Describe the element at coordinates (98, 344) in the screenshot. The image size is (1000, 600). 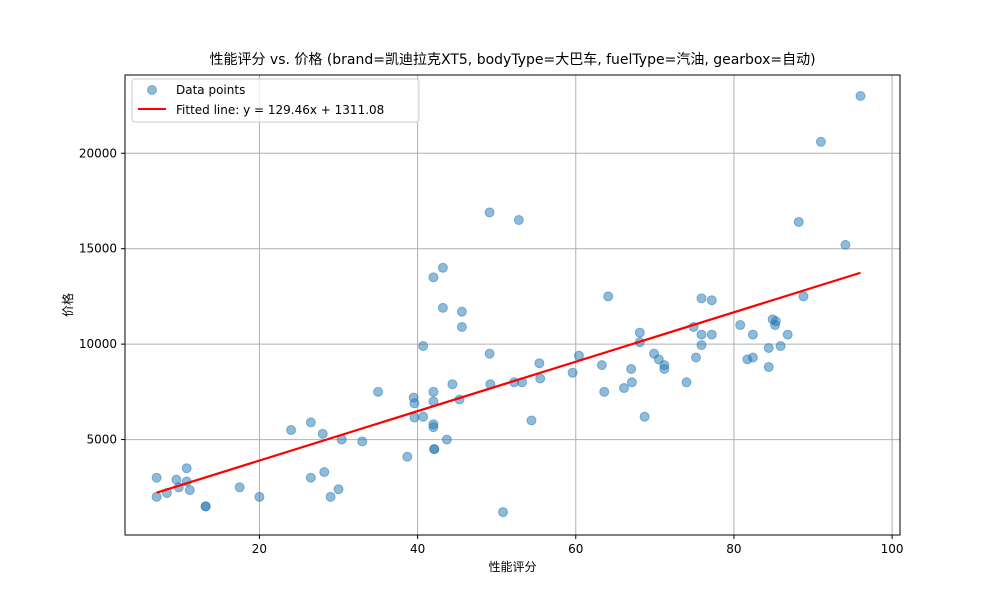
I see `y-tick-label: 10000` at that location.